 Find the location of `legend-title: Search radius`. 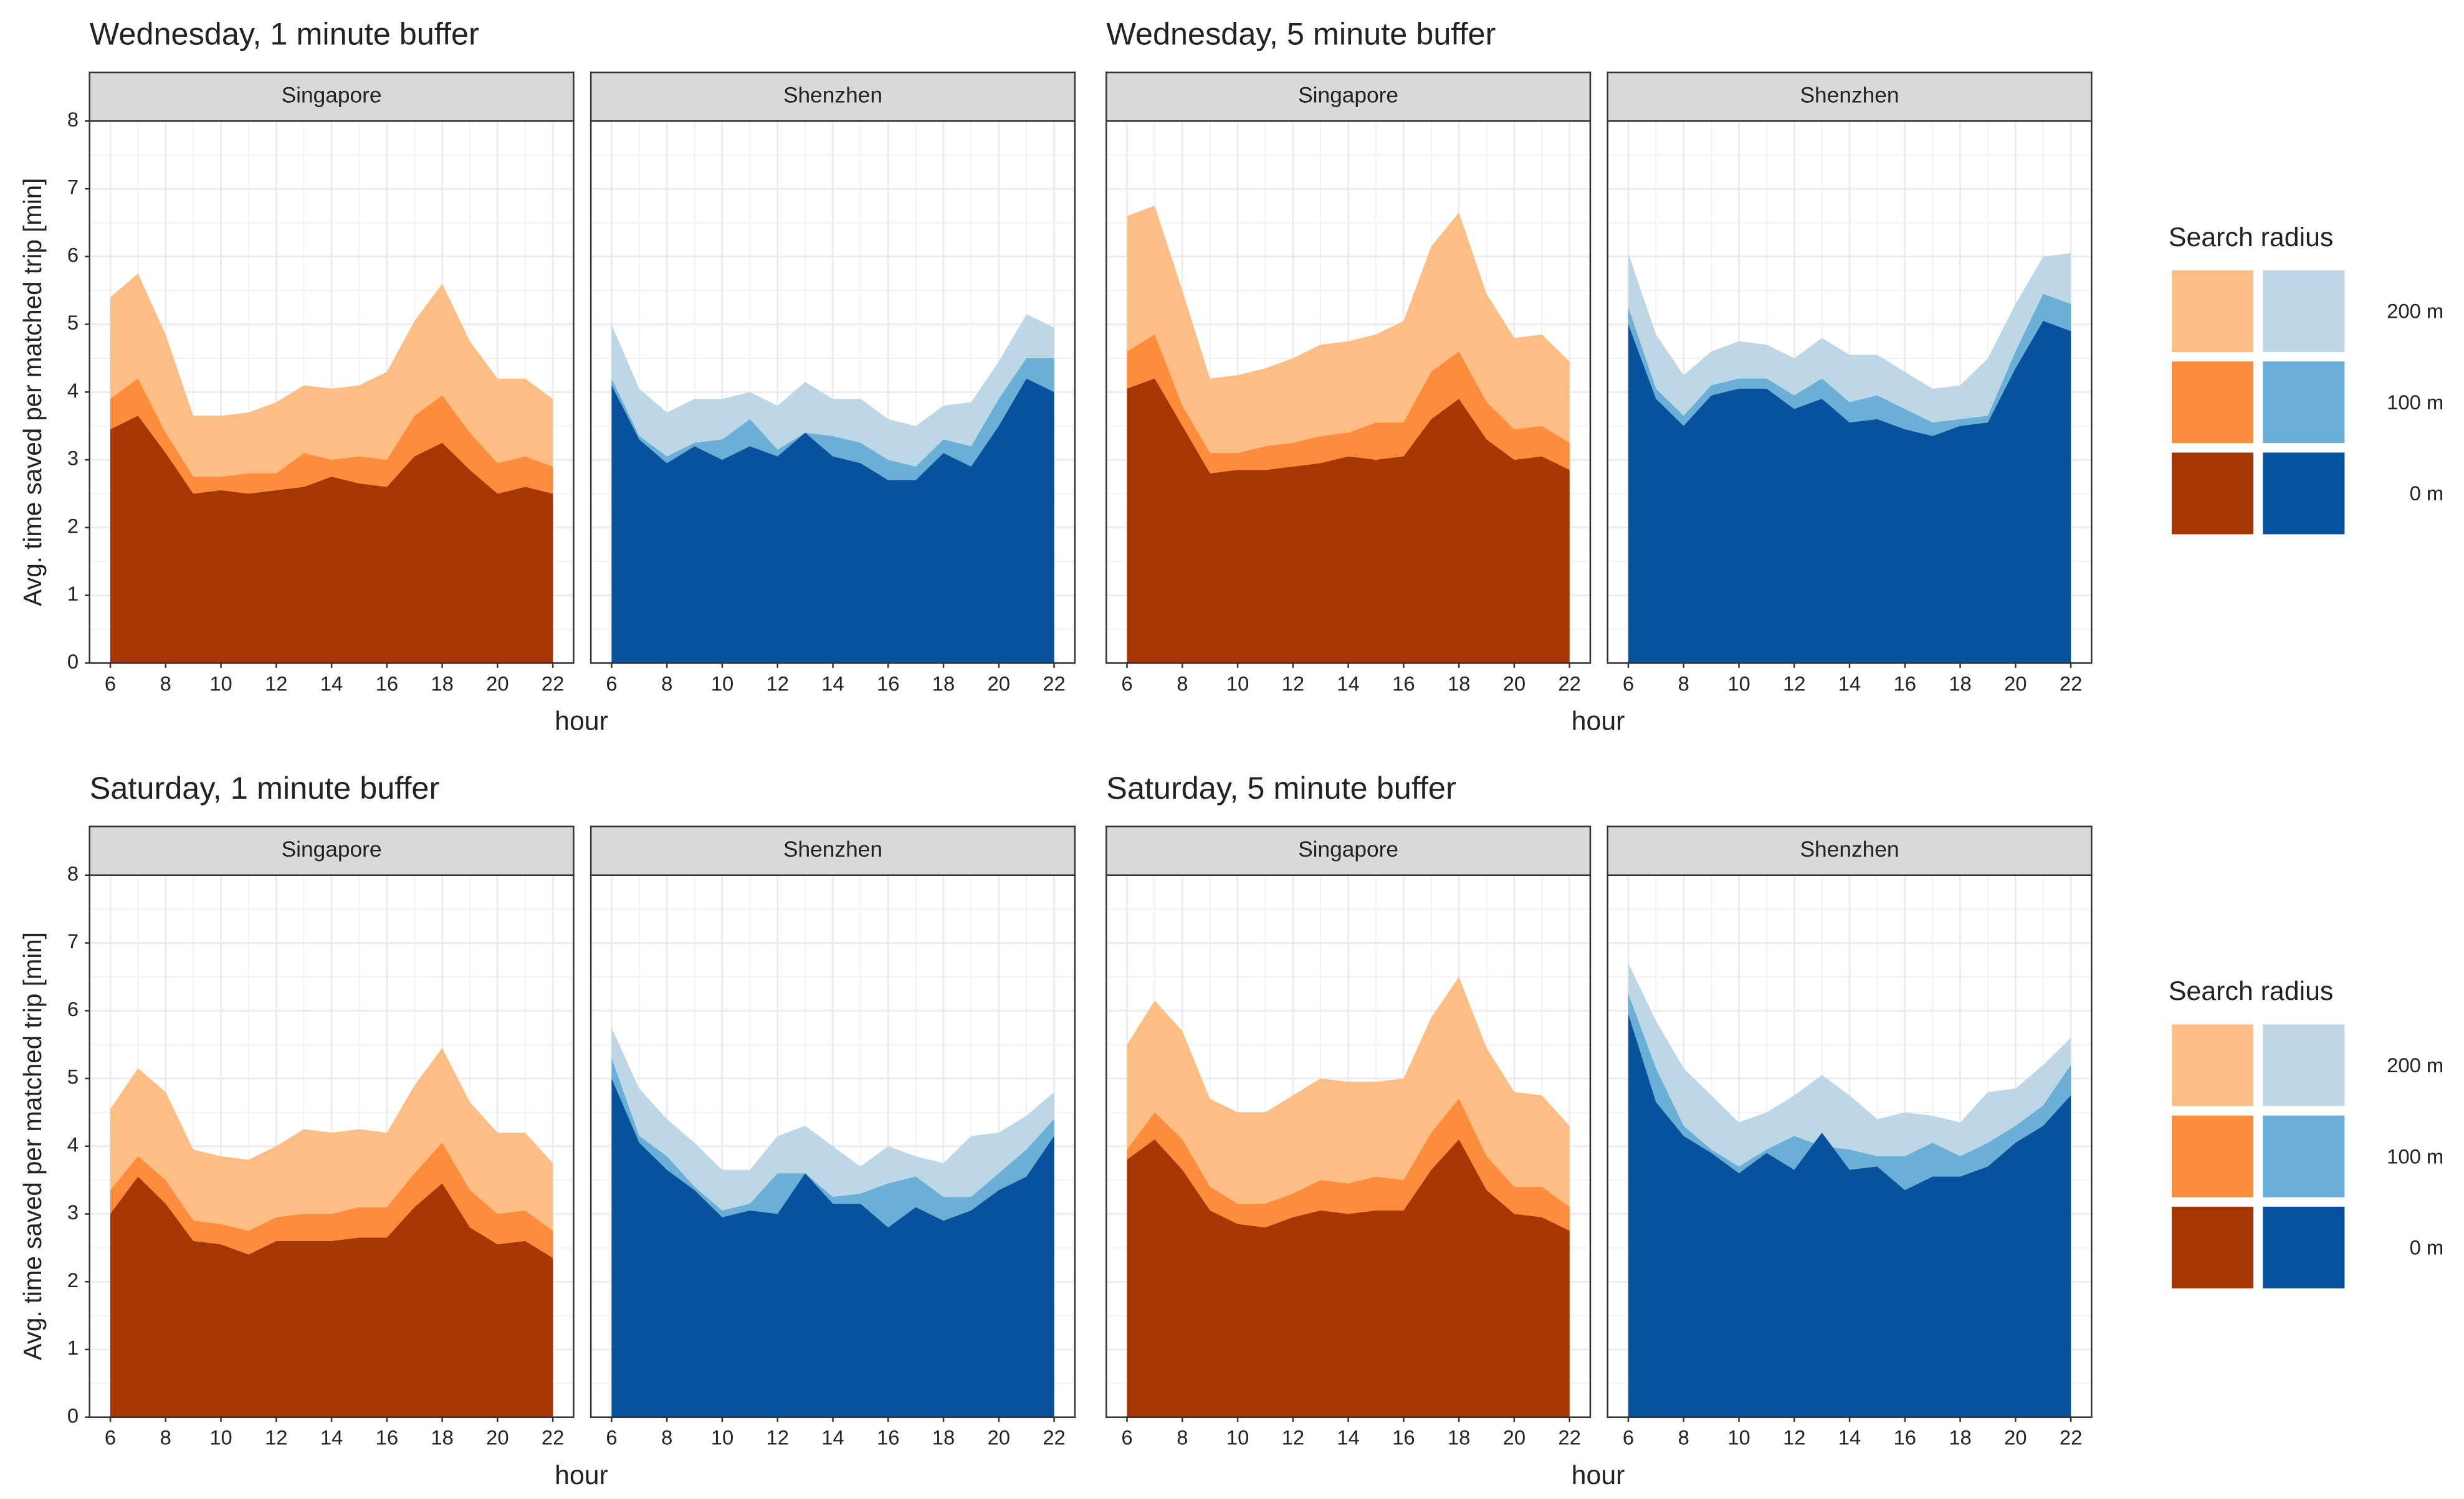

legend-title: Search radius is located at coordinates (2251, 237).